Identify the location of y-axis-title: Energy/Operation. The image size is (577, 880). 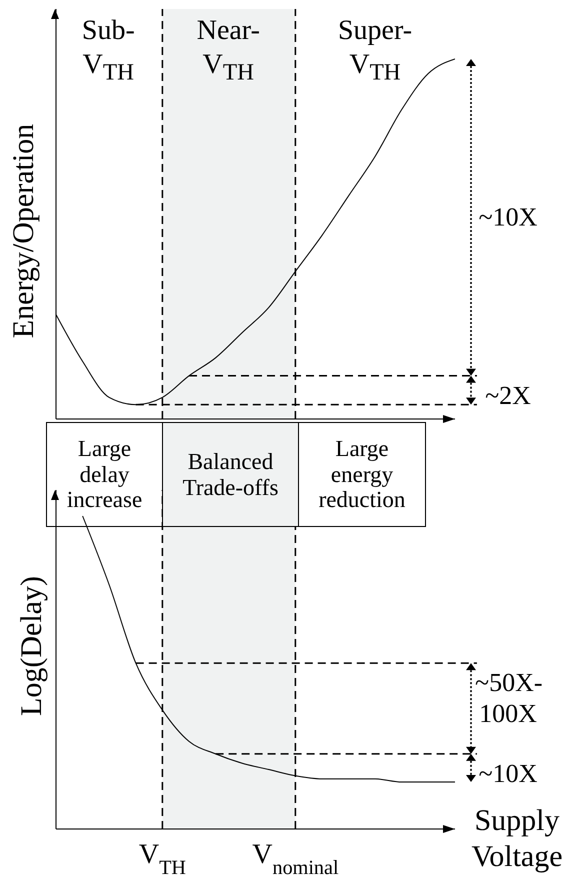
(24, 231).